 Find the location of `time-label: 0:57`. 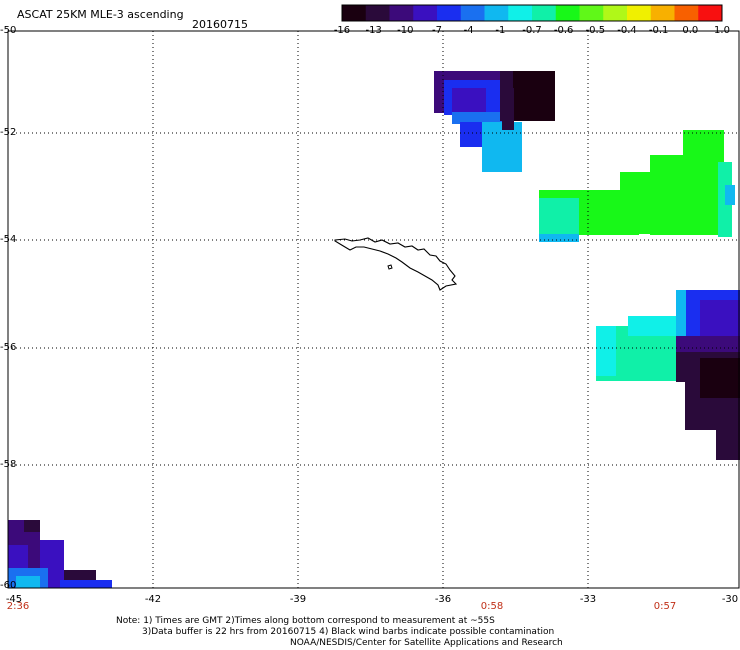

time-label: 0:57 is located at coordinates (665, 606).